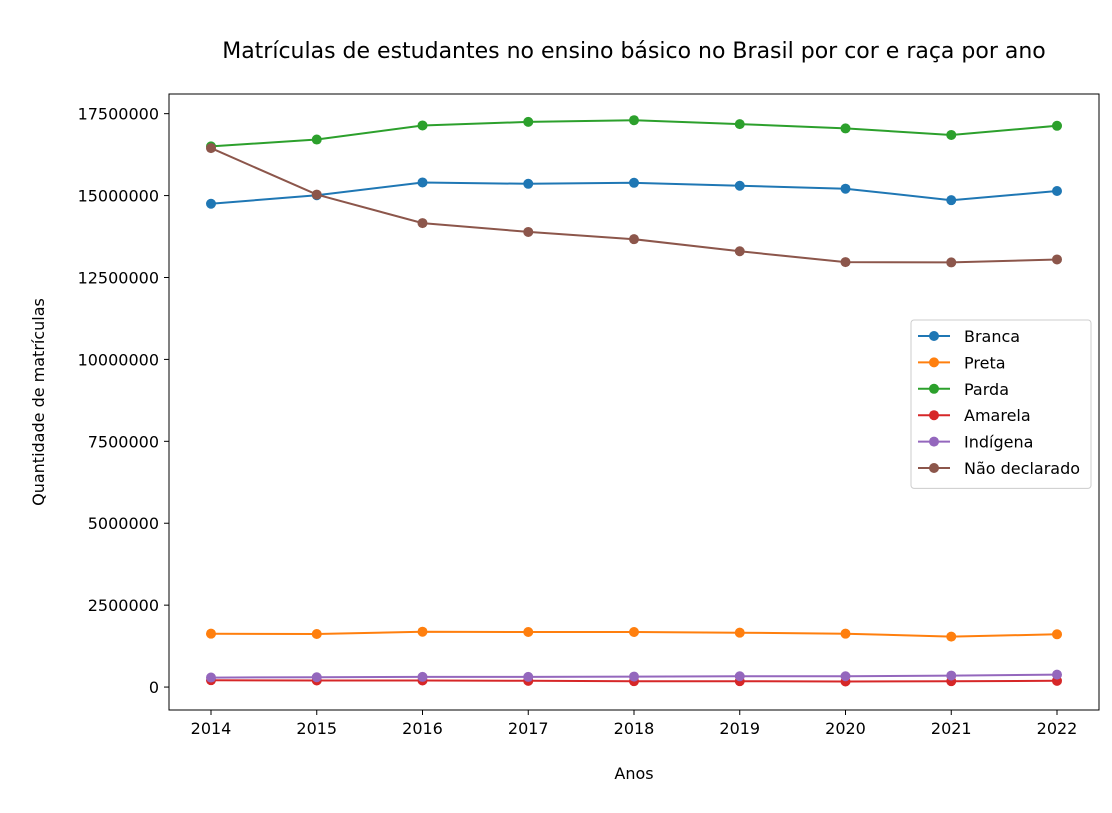 Image resolution: width=1112 pixels, height=813 pixels. I want to click on y-tick-label: 12500000, so click(118, 277).